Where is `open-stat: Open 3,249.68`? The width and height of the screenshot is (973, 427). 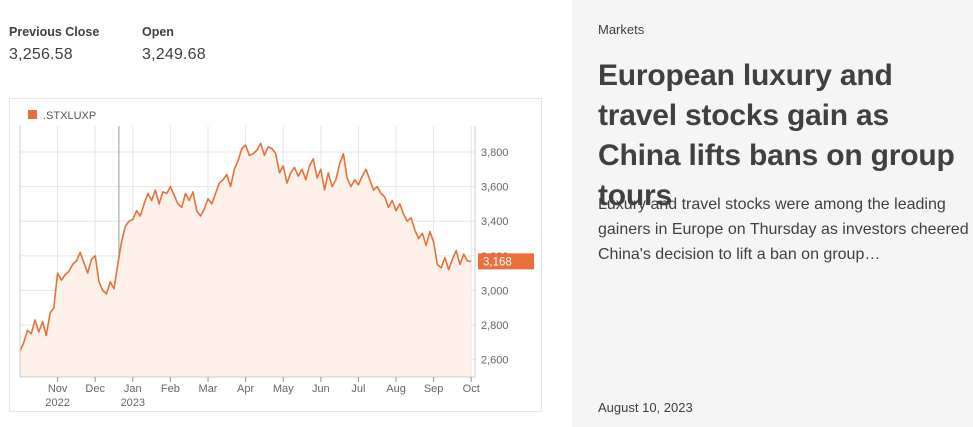 open-stat: Open 3,249.68 is located at coordinates (174, 45).